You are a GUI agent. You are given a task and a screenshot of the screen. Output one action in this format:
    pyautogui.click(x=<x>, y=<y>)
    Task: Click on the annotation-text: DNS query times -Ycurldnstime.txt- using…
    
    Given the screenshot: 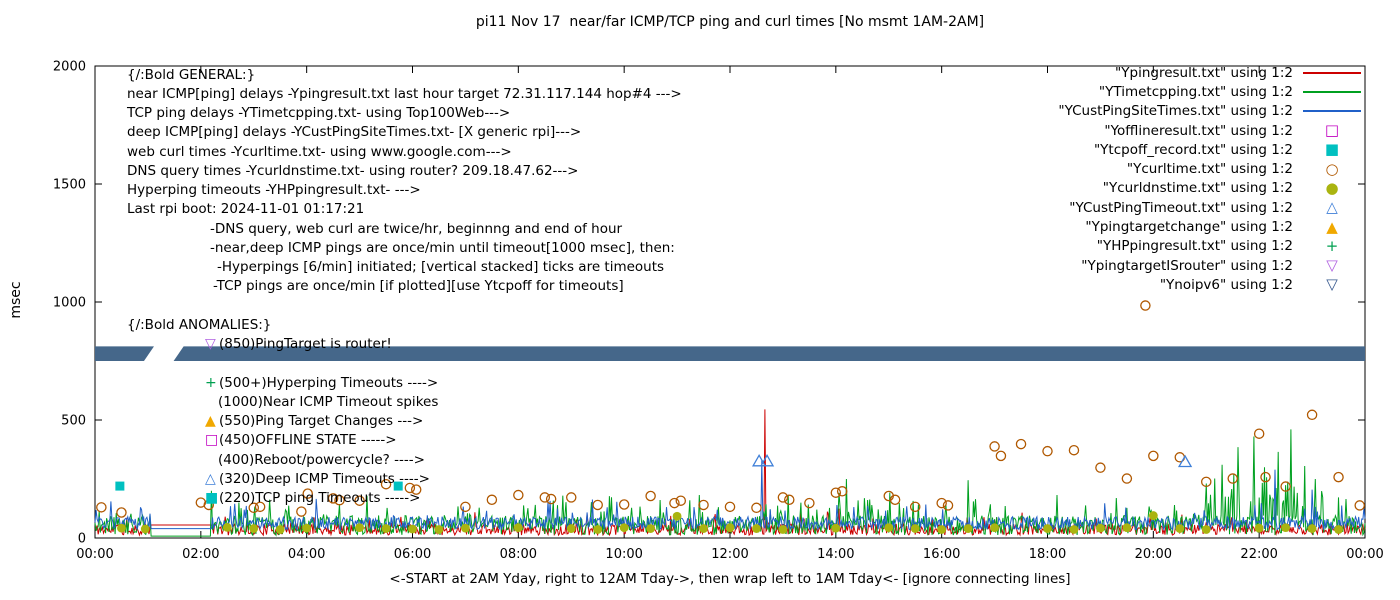 What is the action you would take?
    pyautogui.click(x=353, y=170)
    